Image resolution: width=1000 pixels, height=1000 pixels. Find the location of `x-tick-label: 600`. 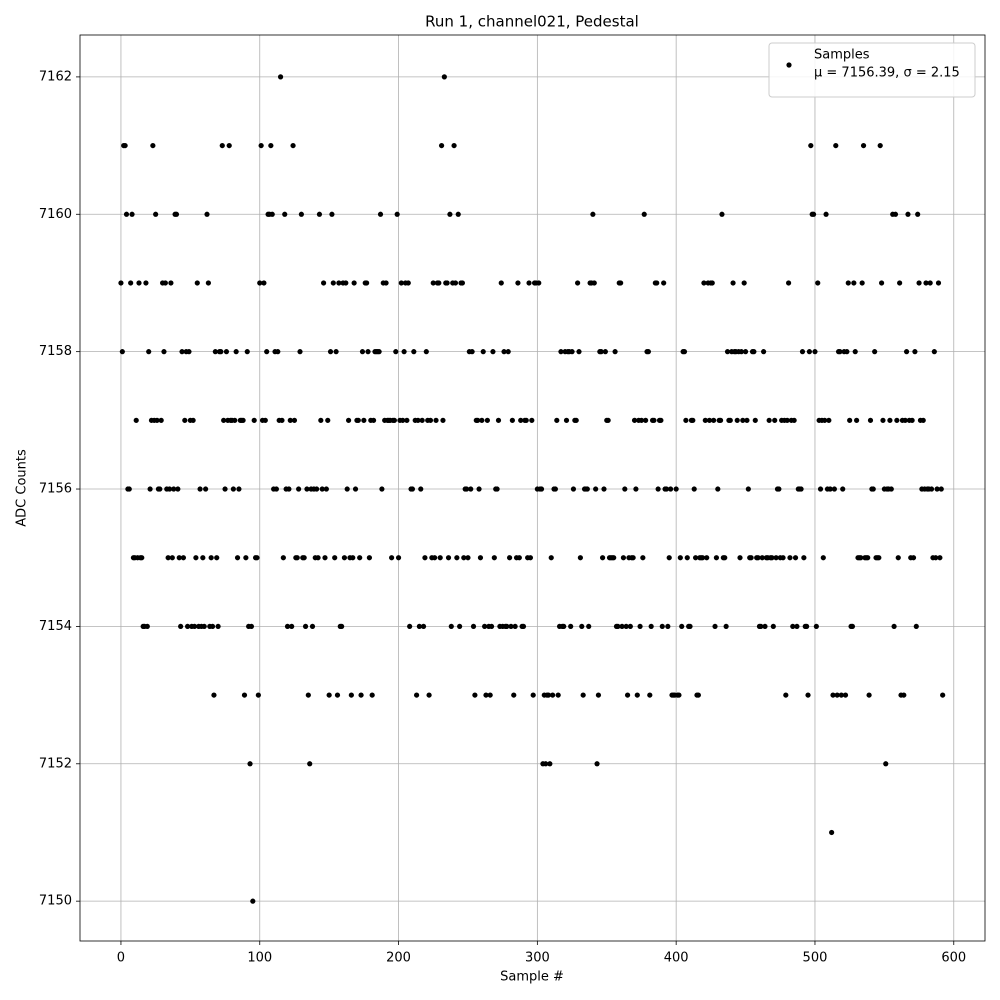

x-tick-label: 600 is located at coordinates (953, 958).